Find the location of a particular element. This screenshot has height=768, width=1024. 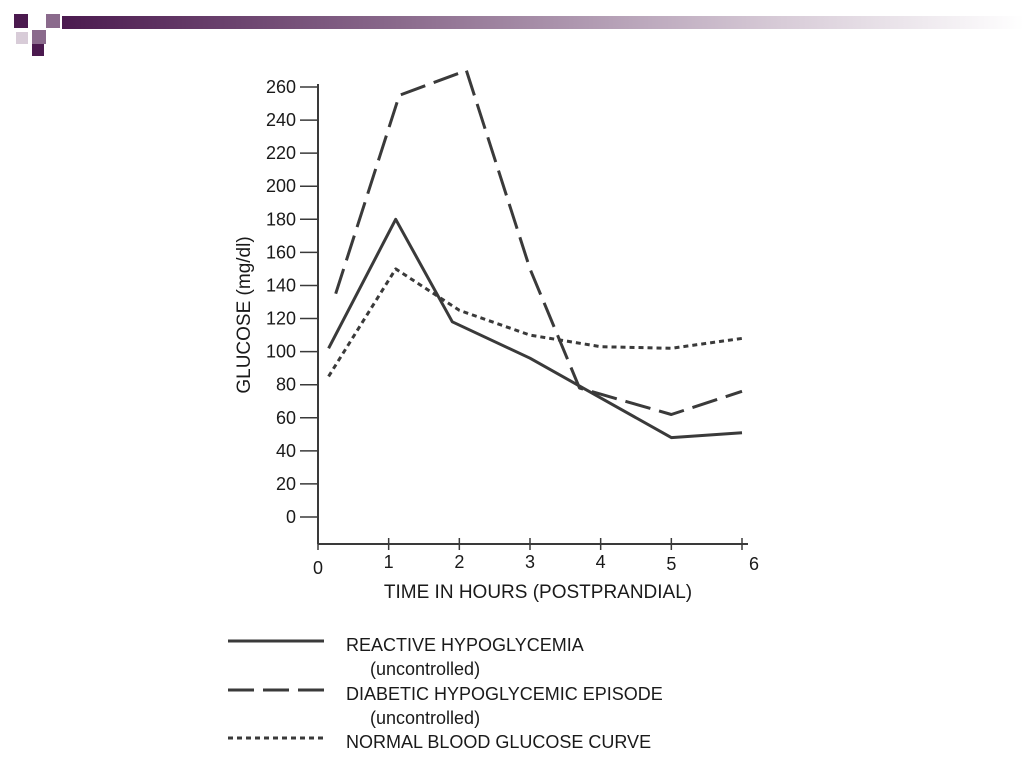

y-tick-label: 80 is located at coordinates (286, 385).